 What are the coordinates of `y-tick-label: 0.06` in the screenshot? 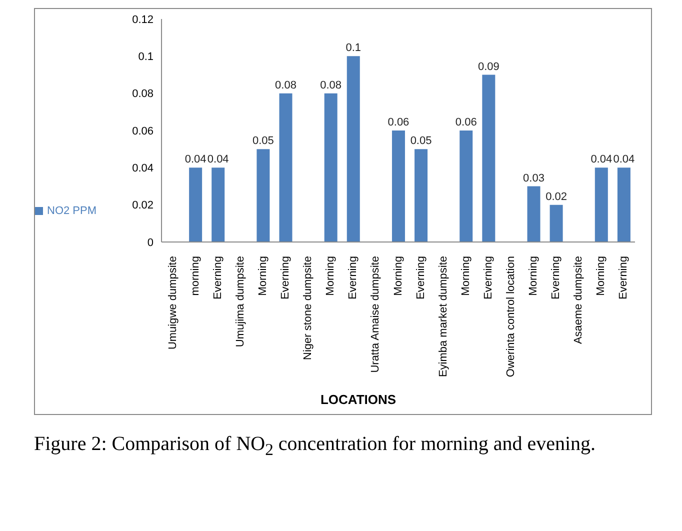 It's located at (143, 131).